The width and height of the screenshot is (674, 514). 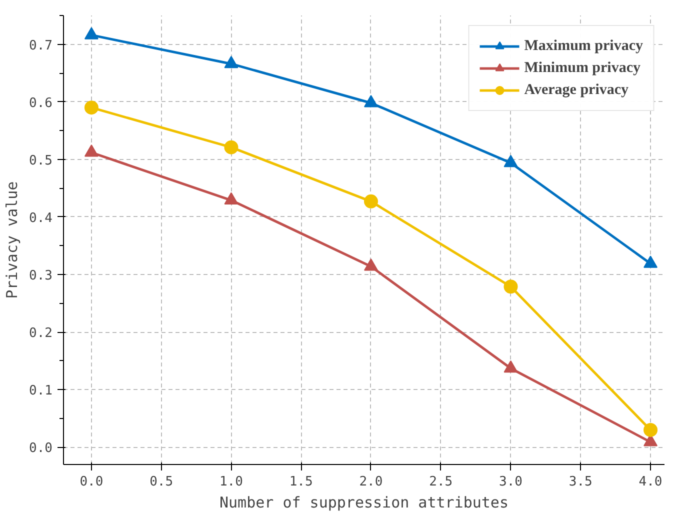 I want to click on legend-label: Minimum privacy, so click(x=582, y=68).